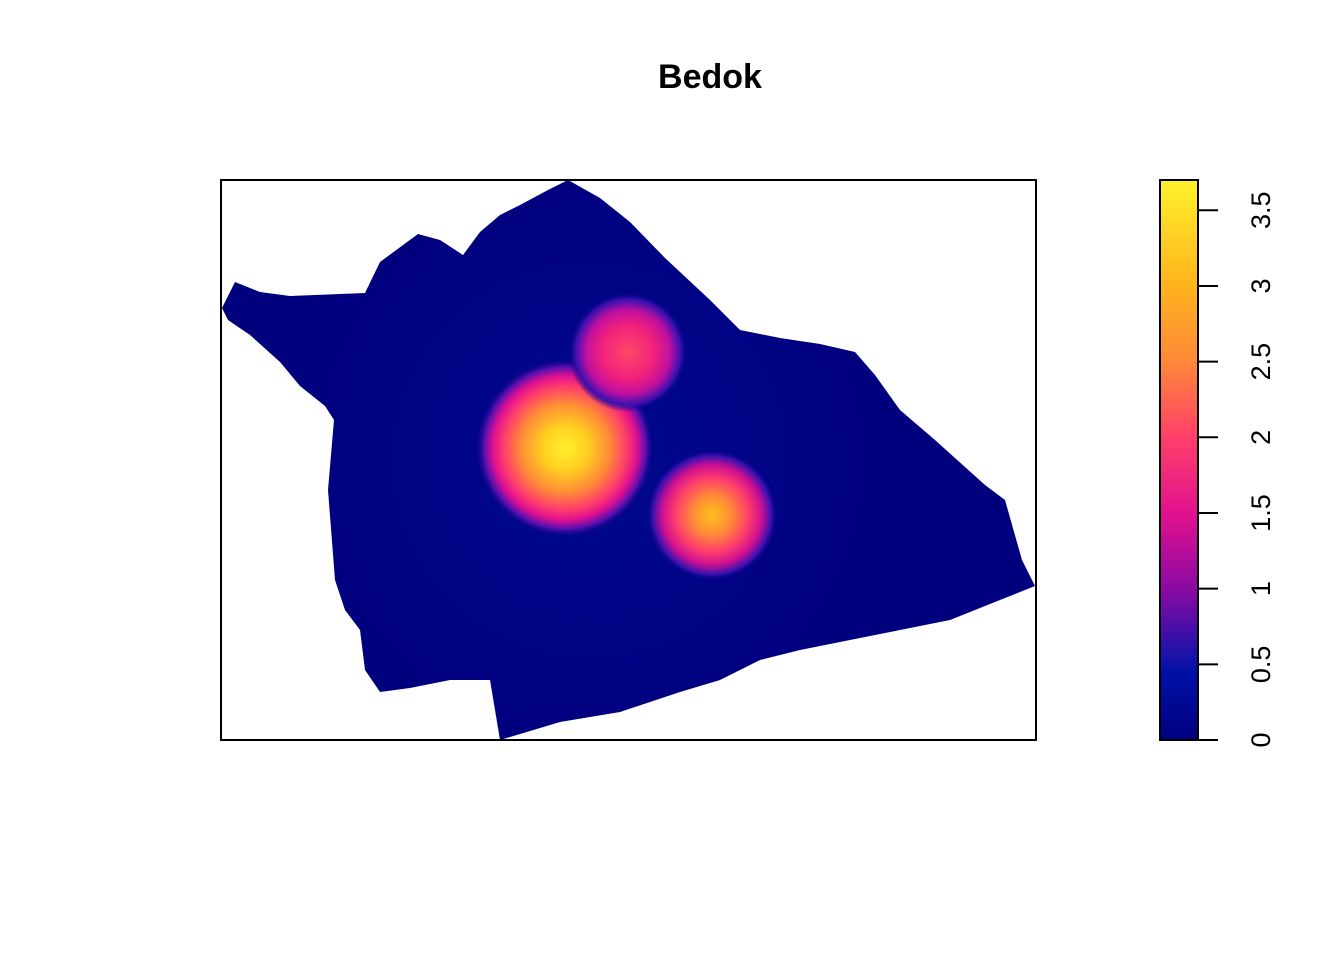  Describe the element at coordinates (628, 352) in the screenshot. I see `hotspot-north` at that location.